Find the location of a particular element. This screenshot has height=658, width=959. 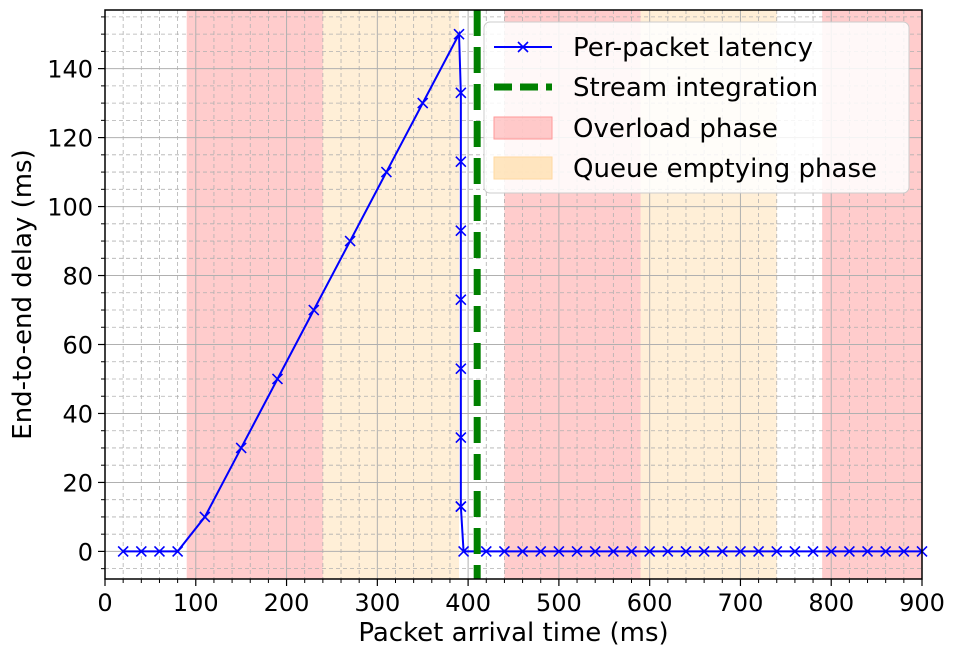

x-tick-label: 900 is located at coordinates (922, 603).